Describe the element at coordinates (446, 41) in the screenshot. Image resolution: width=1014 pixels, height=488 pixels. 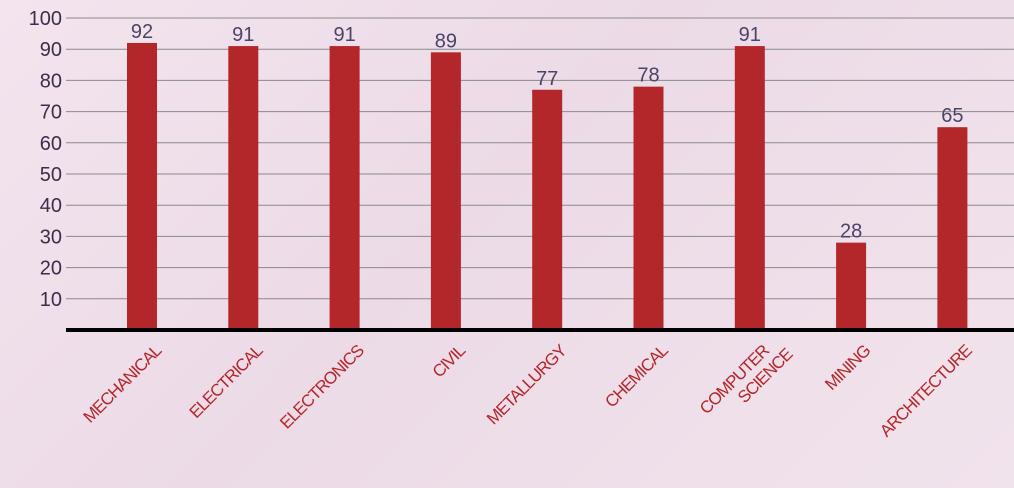
I see `value-label: 89` at that location.